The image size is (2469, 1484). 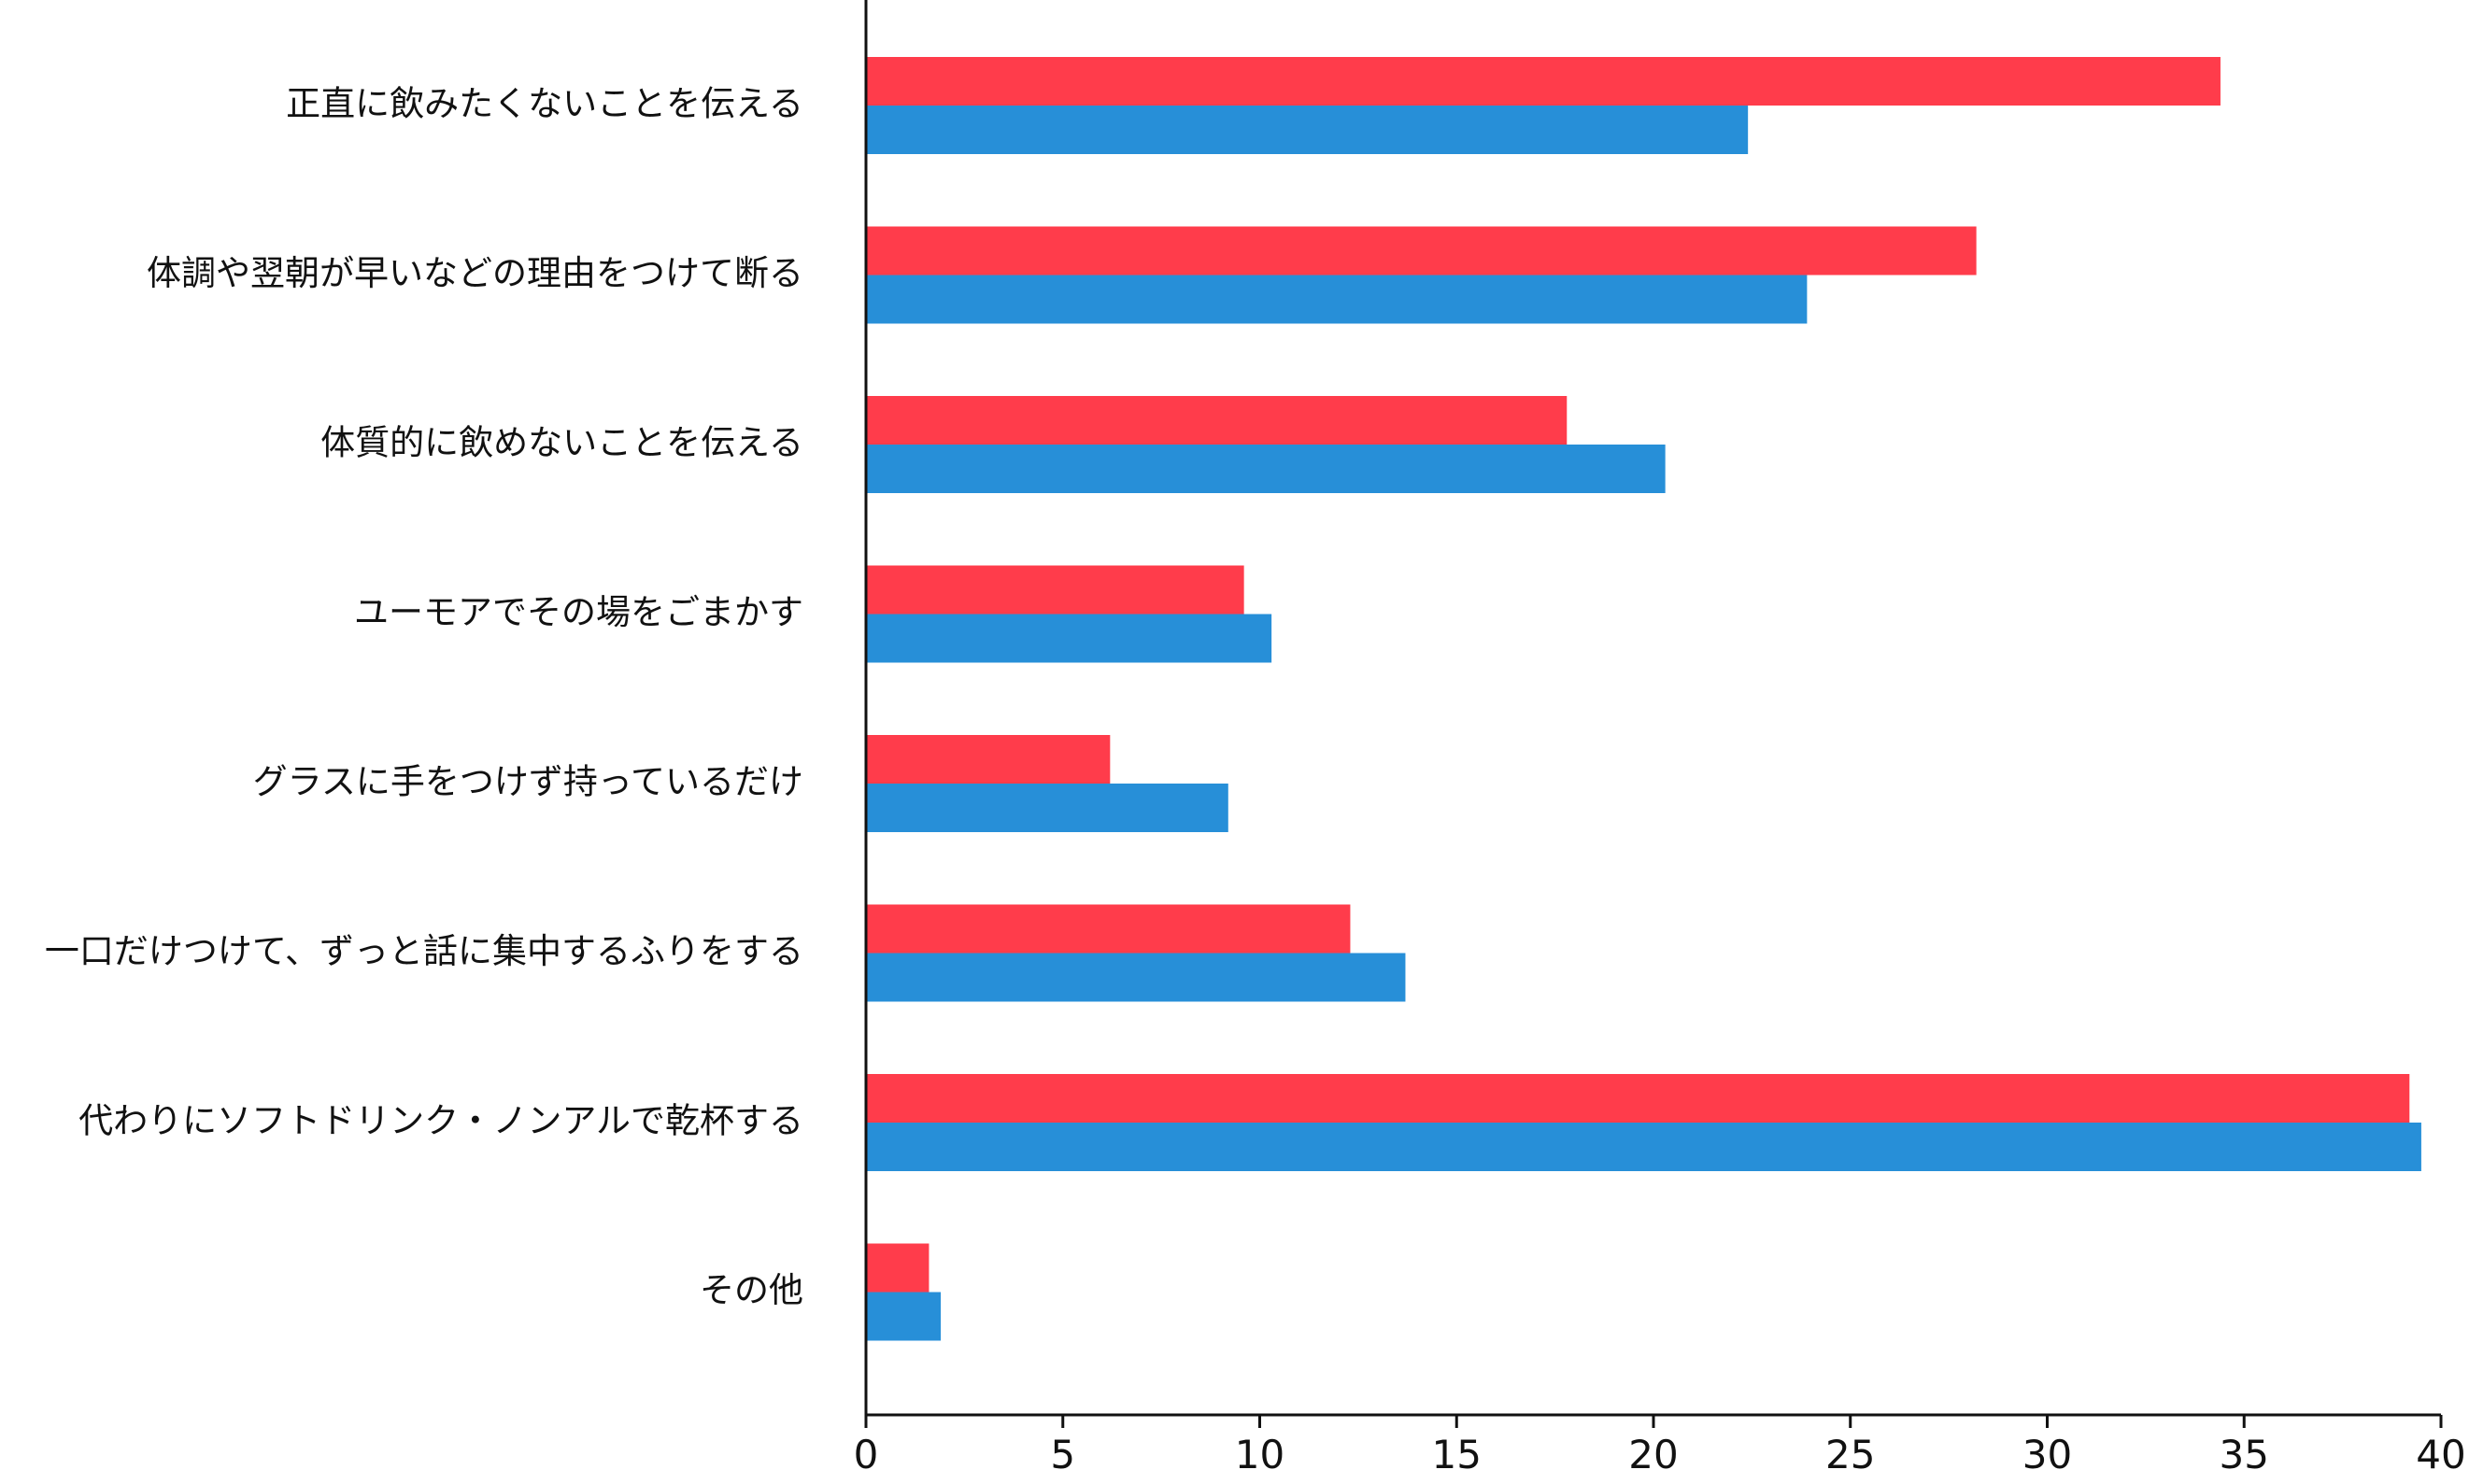 I want to click on x-tick-label: 35, so click(x=2244, y=1454).